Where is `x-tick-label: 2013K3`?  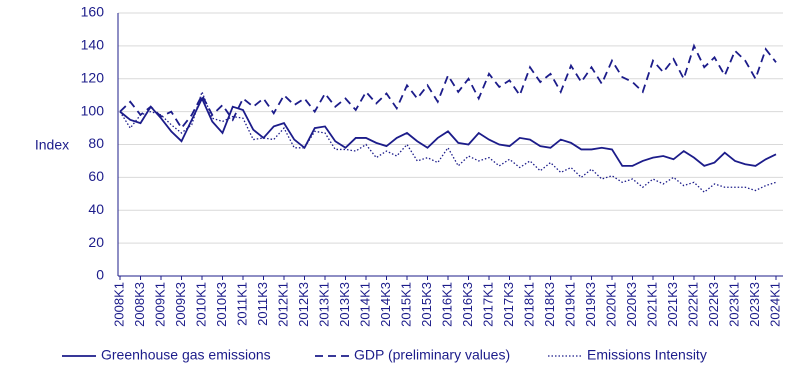
x-tick-label: 2013K3 is located at coordinates (344, 304).